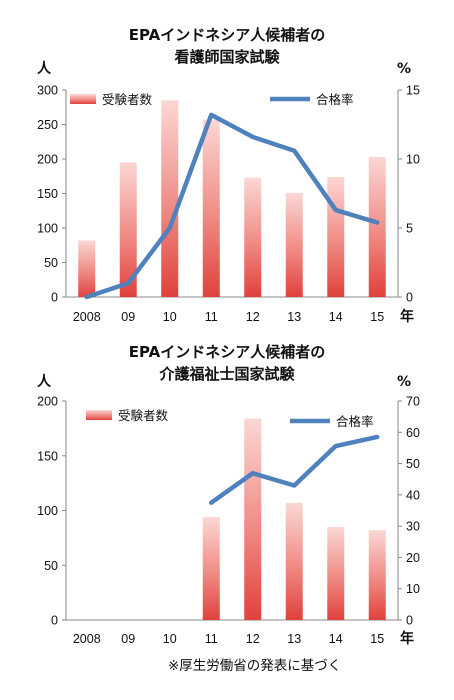  Describe the element at coordinates (413, 433) in the screenshot. I see `right-tick-label: 60` at that location.